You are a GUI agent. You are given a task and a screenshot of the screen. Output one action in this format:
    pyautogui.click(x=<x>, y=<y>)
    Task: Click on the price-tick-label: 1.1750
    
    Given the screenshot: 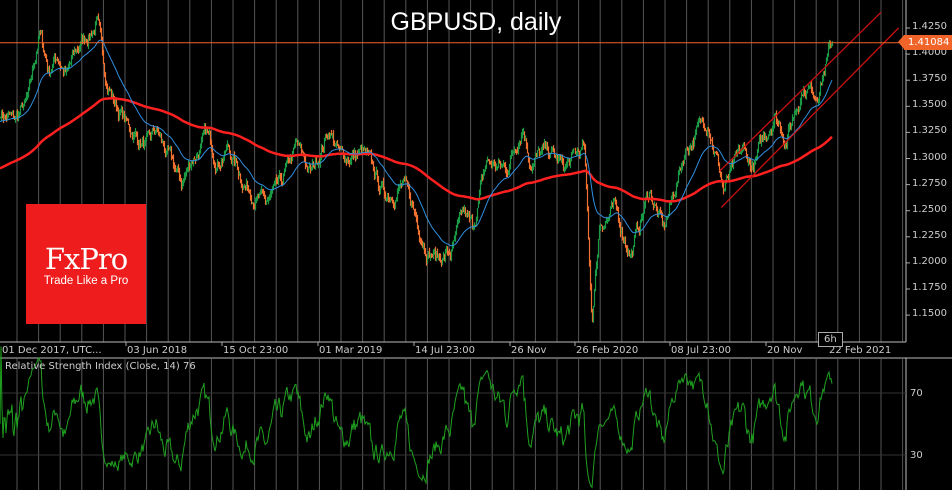 What is the action you would take?
    pyautogui.click(x=929, y=287)
    